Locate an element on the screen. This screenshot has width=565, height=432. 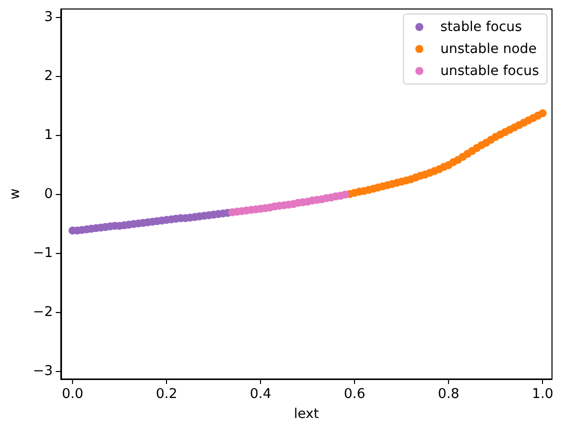
x-tick-label: 0.4 is located at coordinates (261, 394).